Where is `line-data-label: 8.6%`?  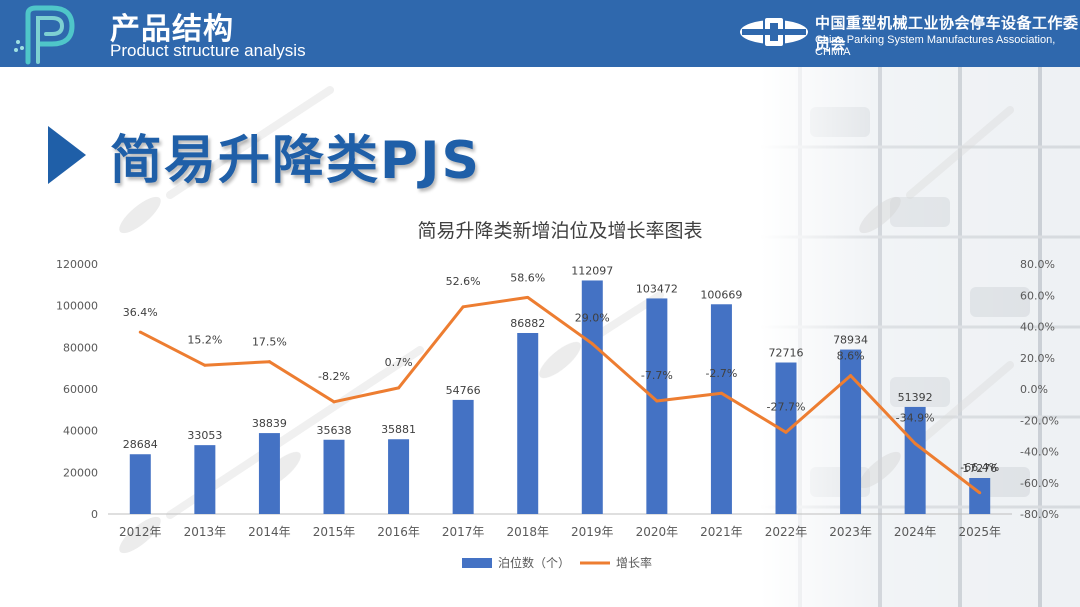 line-data-label: 8.6% is located at coordinates (851, 356).